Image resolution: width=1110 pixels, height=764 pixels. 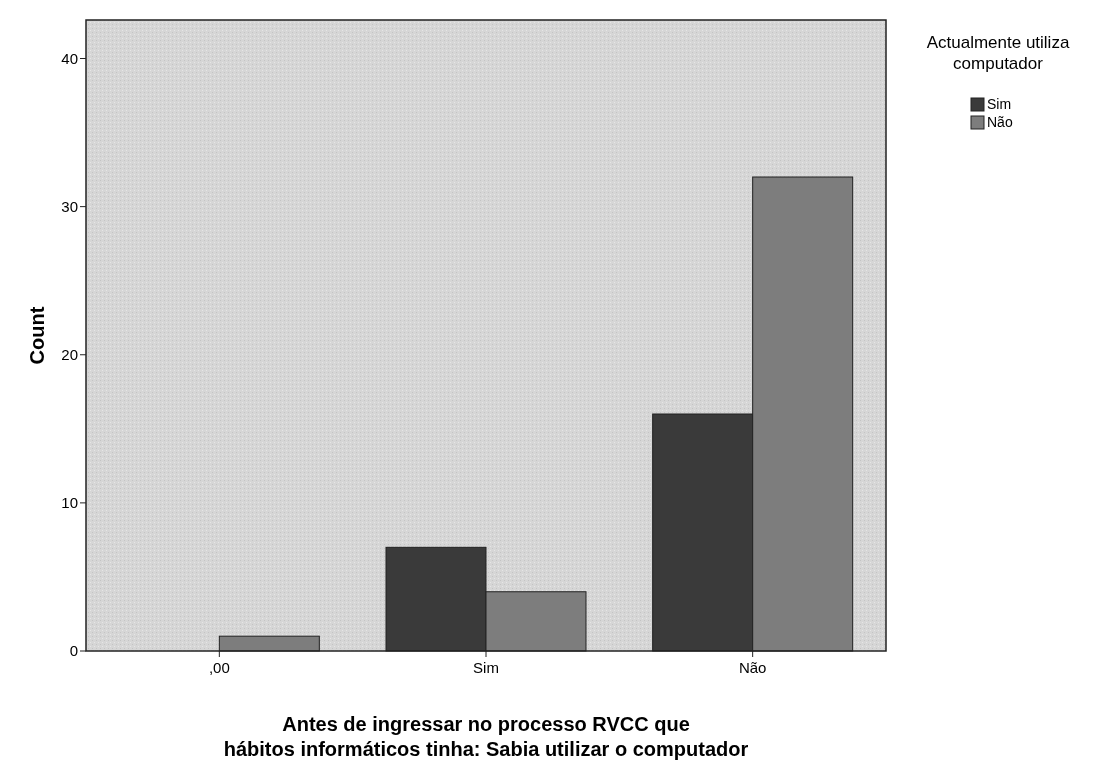 I want to click on x-tick-label: Sim, so click(x=486, y=667).